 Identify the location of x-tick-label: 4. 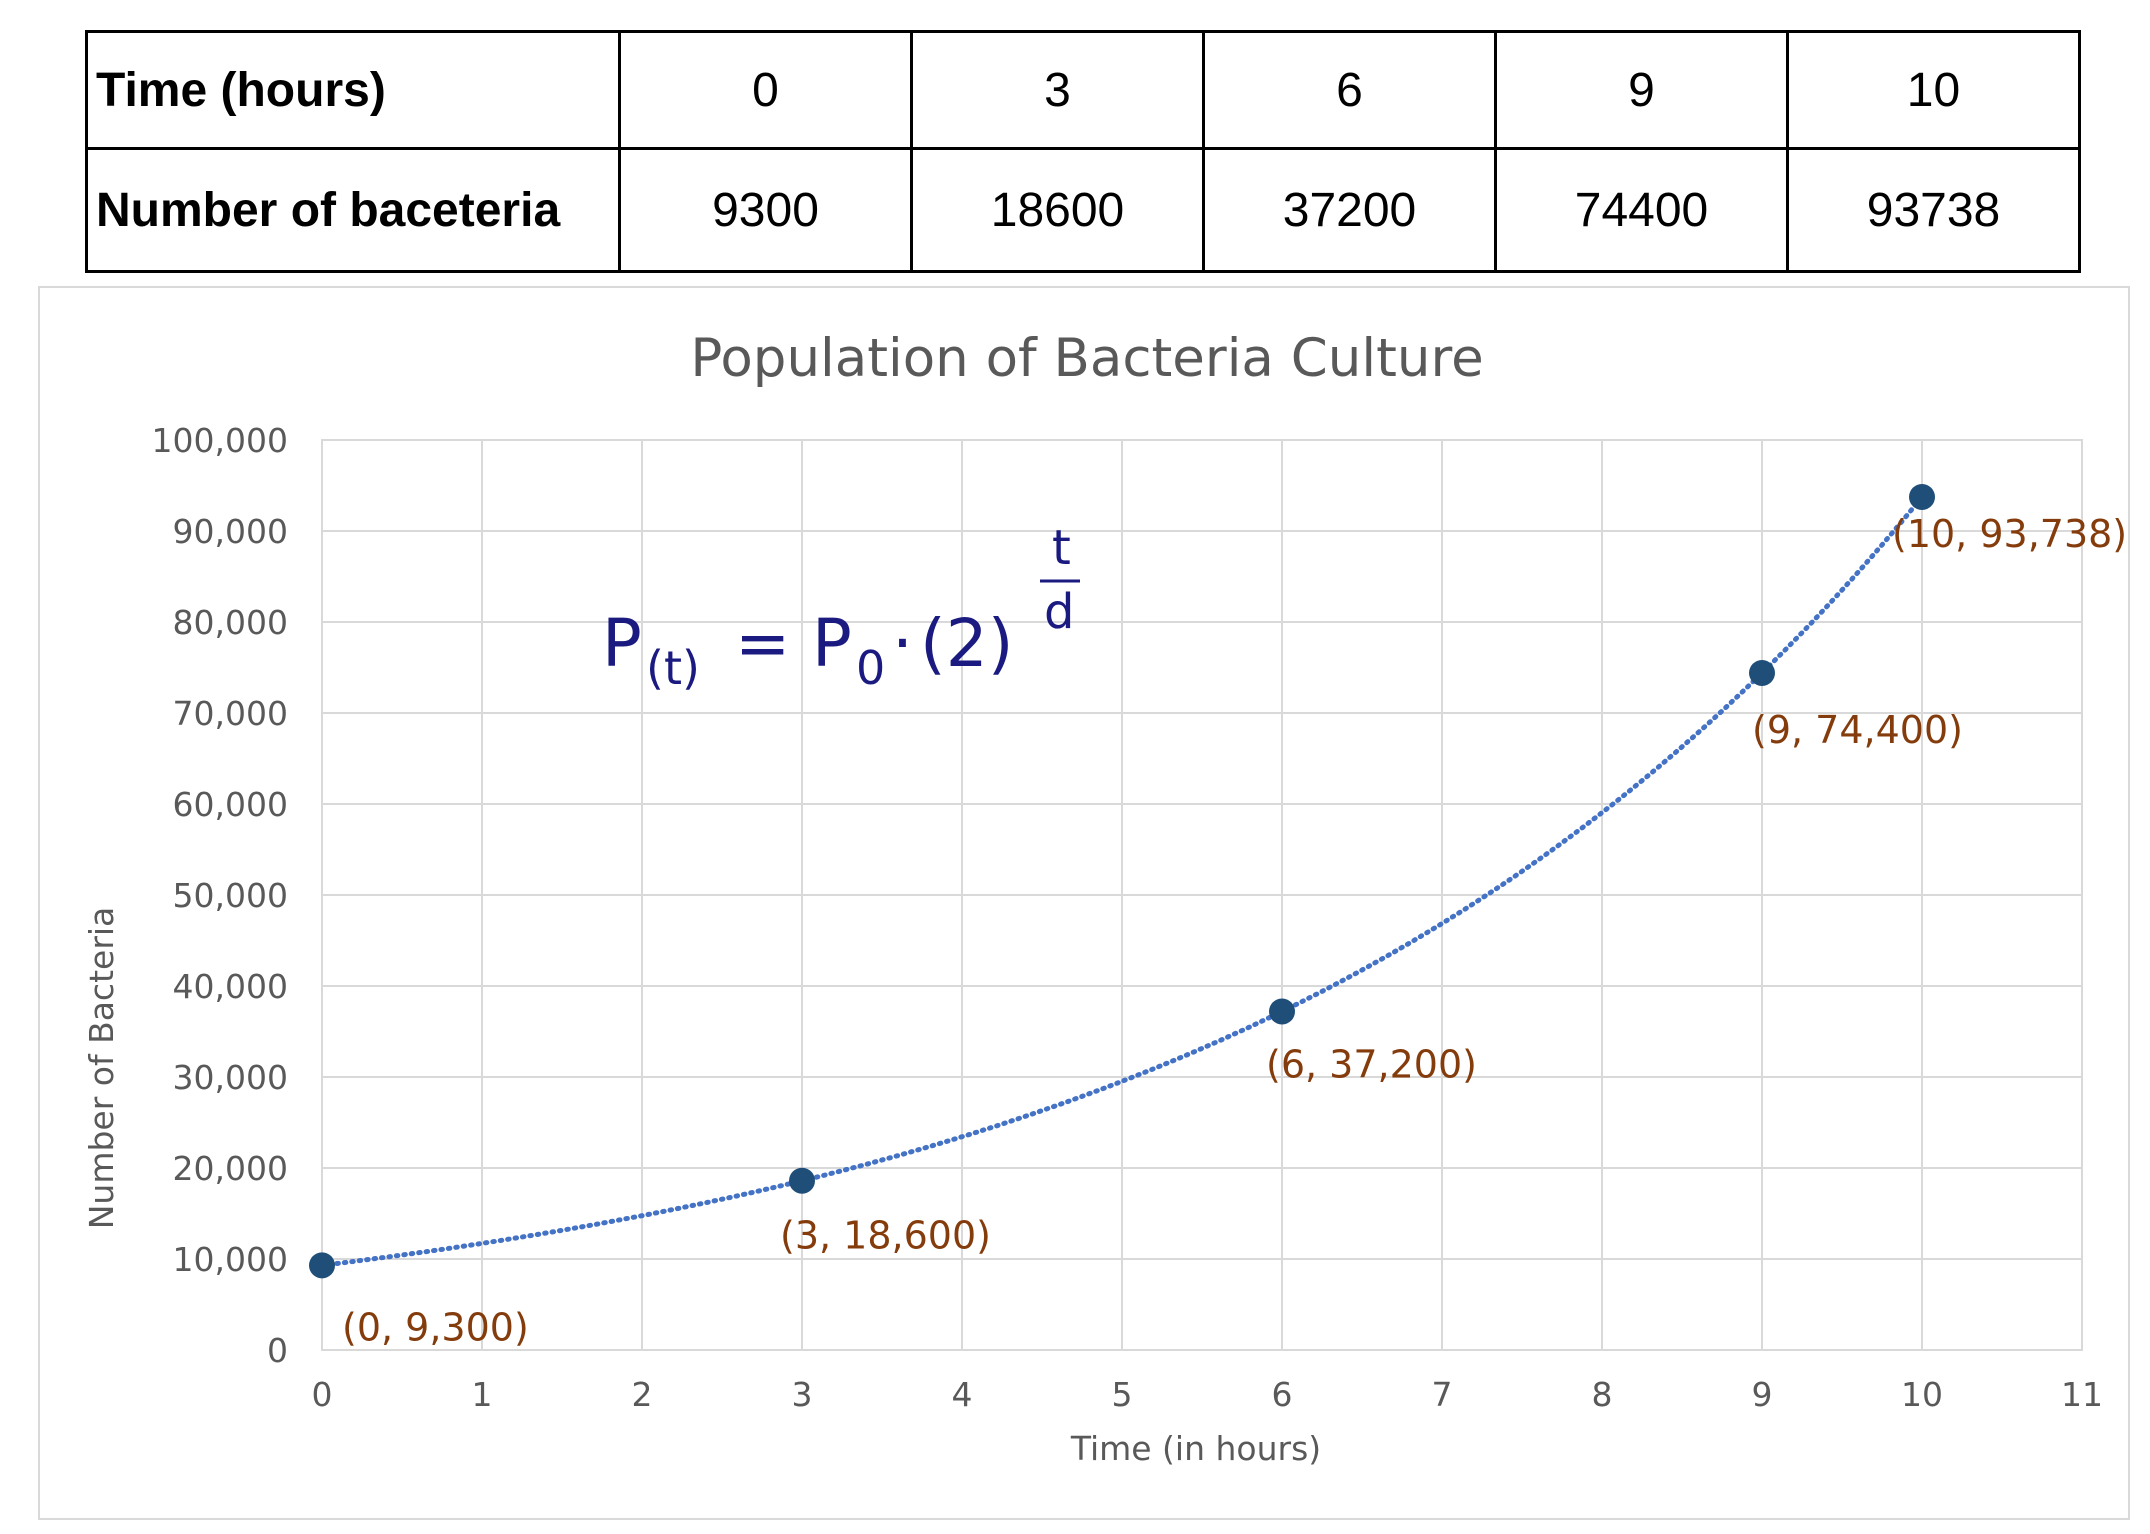
(962, 1394).